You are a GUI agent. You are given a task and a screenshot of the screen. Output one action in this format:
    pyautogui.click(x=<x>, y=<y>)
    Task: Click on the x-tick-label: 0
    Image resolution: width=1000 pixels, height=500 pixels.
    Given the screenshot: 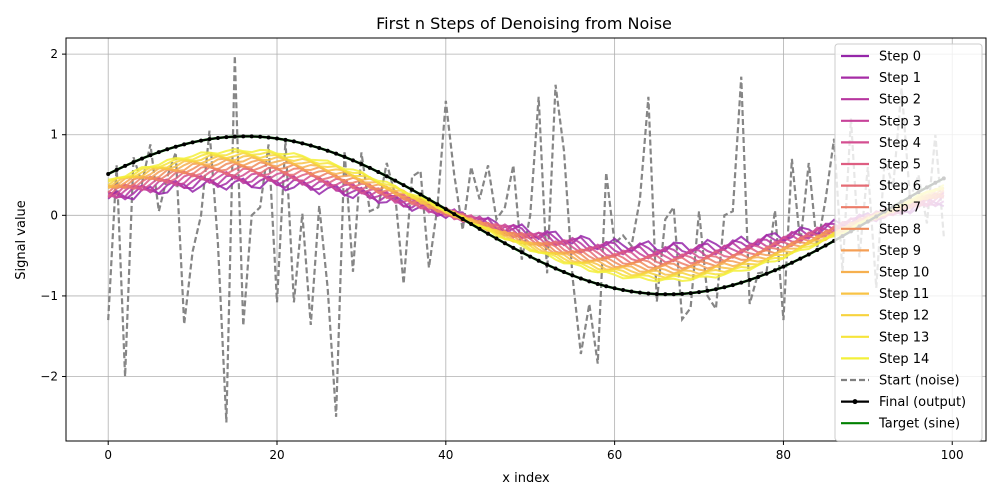 What is the action you would take?
    pyautogui.click(x=108, y=455)
    